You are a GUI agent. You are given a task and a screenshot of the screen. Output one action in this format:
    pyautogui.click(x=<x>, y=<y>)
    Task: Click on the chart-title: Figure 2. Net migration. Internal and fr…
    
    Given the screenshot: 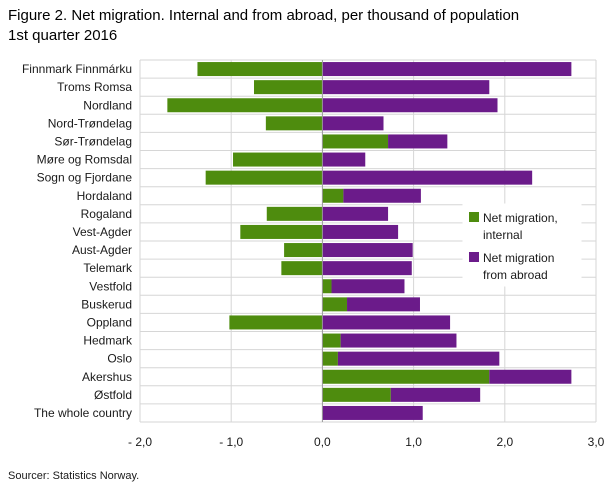 What is the action you would take?
    pyautogui.click(x=305, y=26)
    